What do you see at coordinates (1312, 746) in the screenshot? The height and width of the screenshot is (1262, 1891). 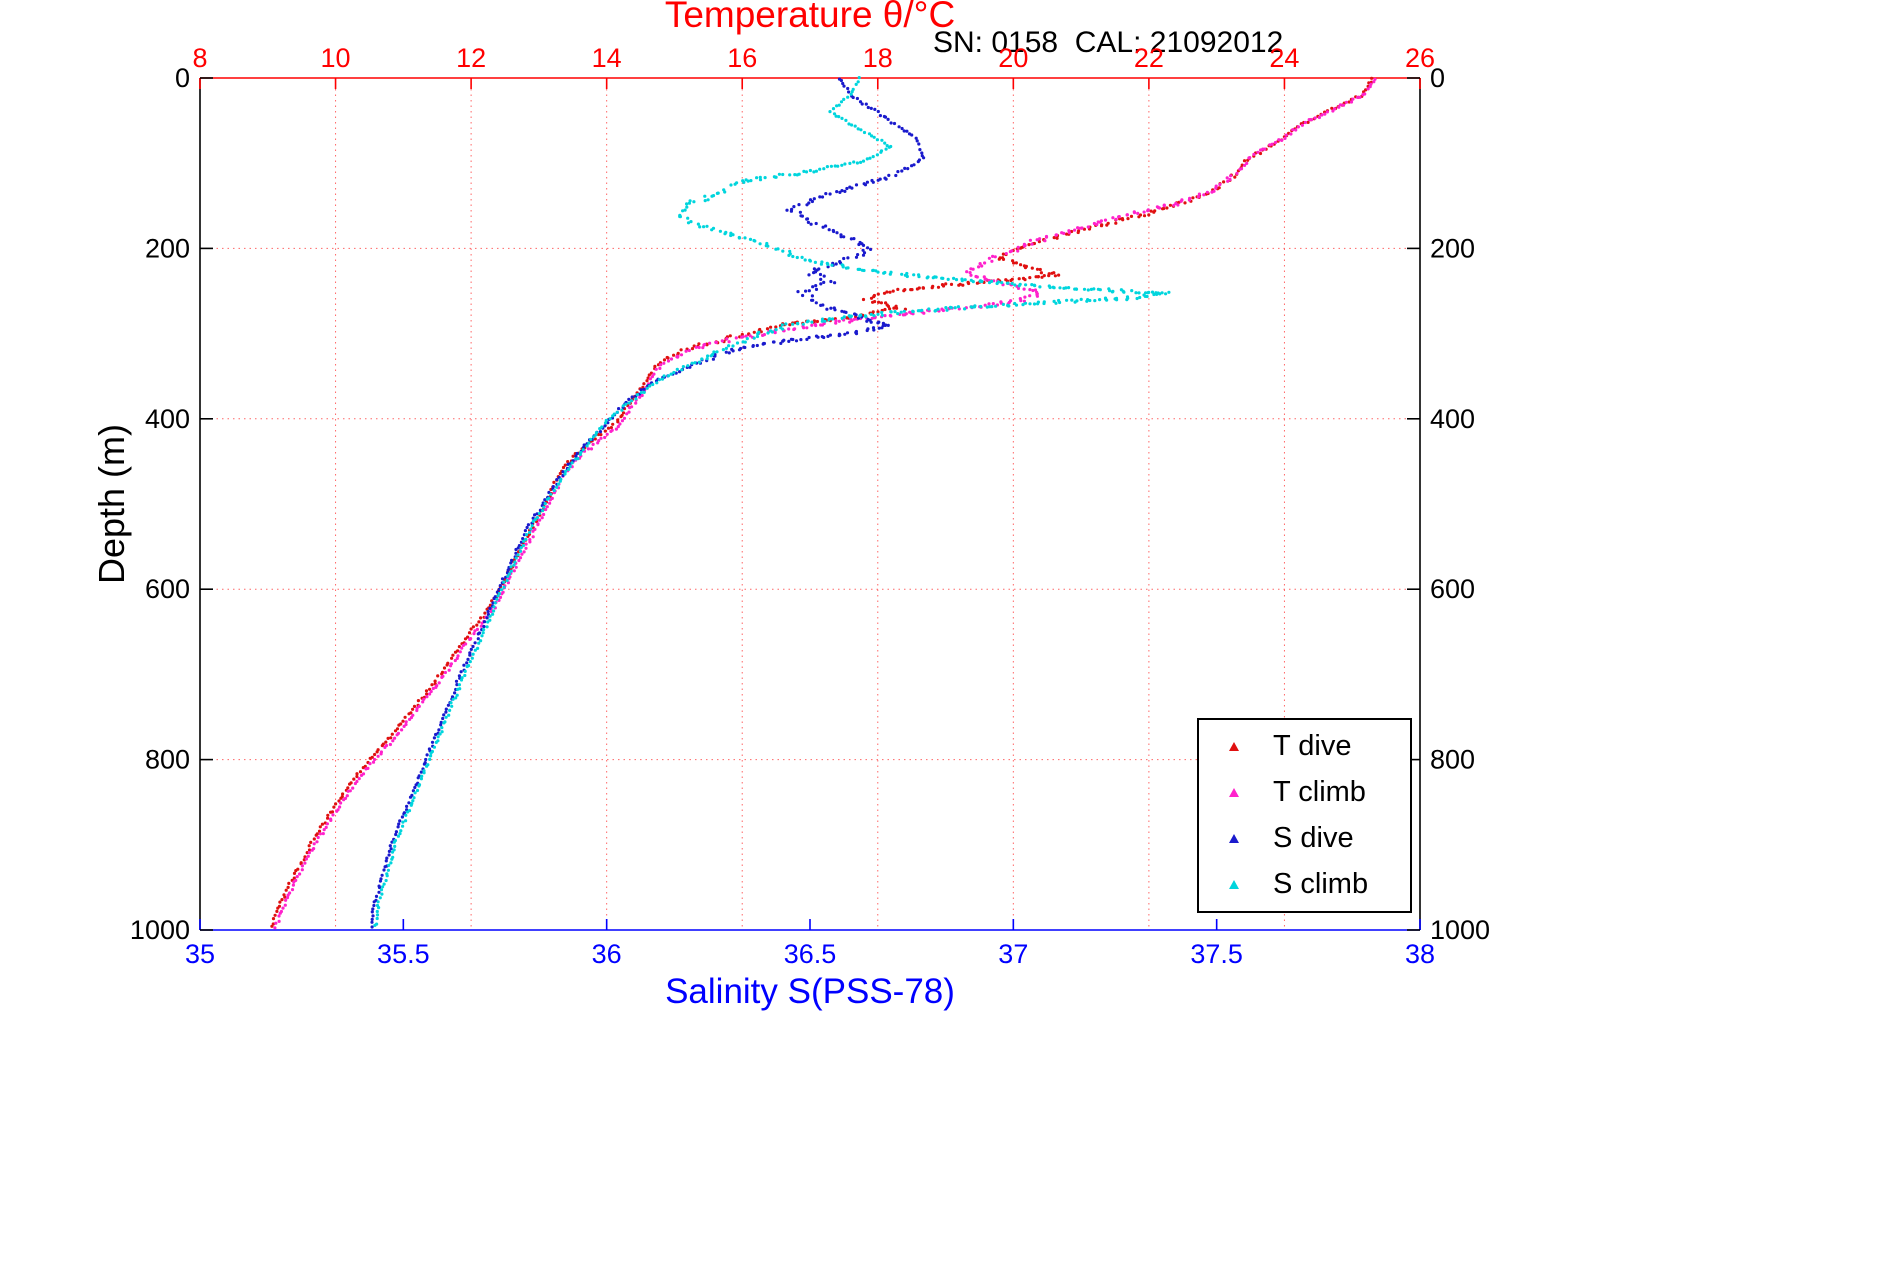 I see `legend-label: T dive` at bounding box center [1312, 746].